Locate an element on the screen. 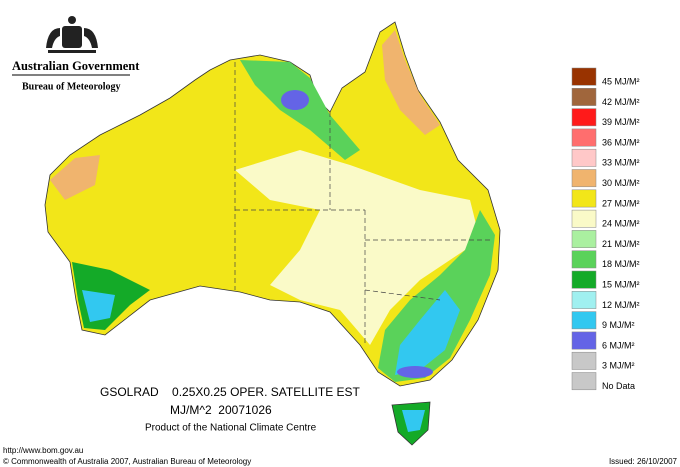 This screenshot has height=467, width=680. legend-label: 36 MJ/M² is located at coordinates (621, 142).